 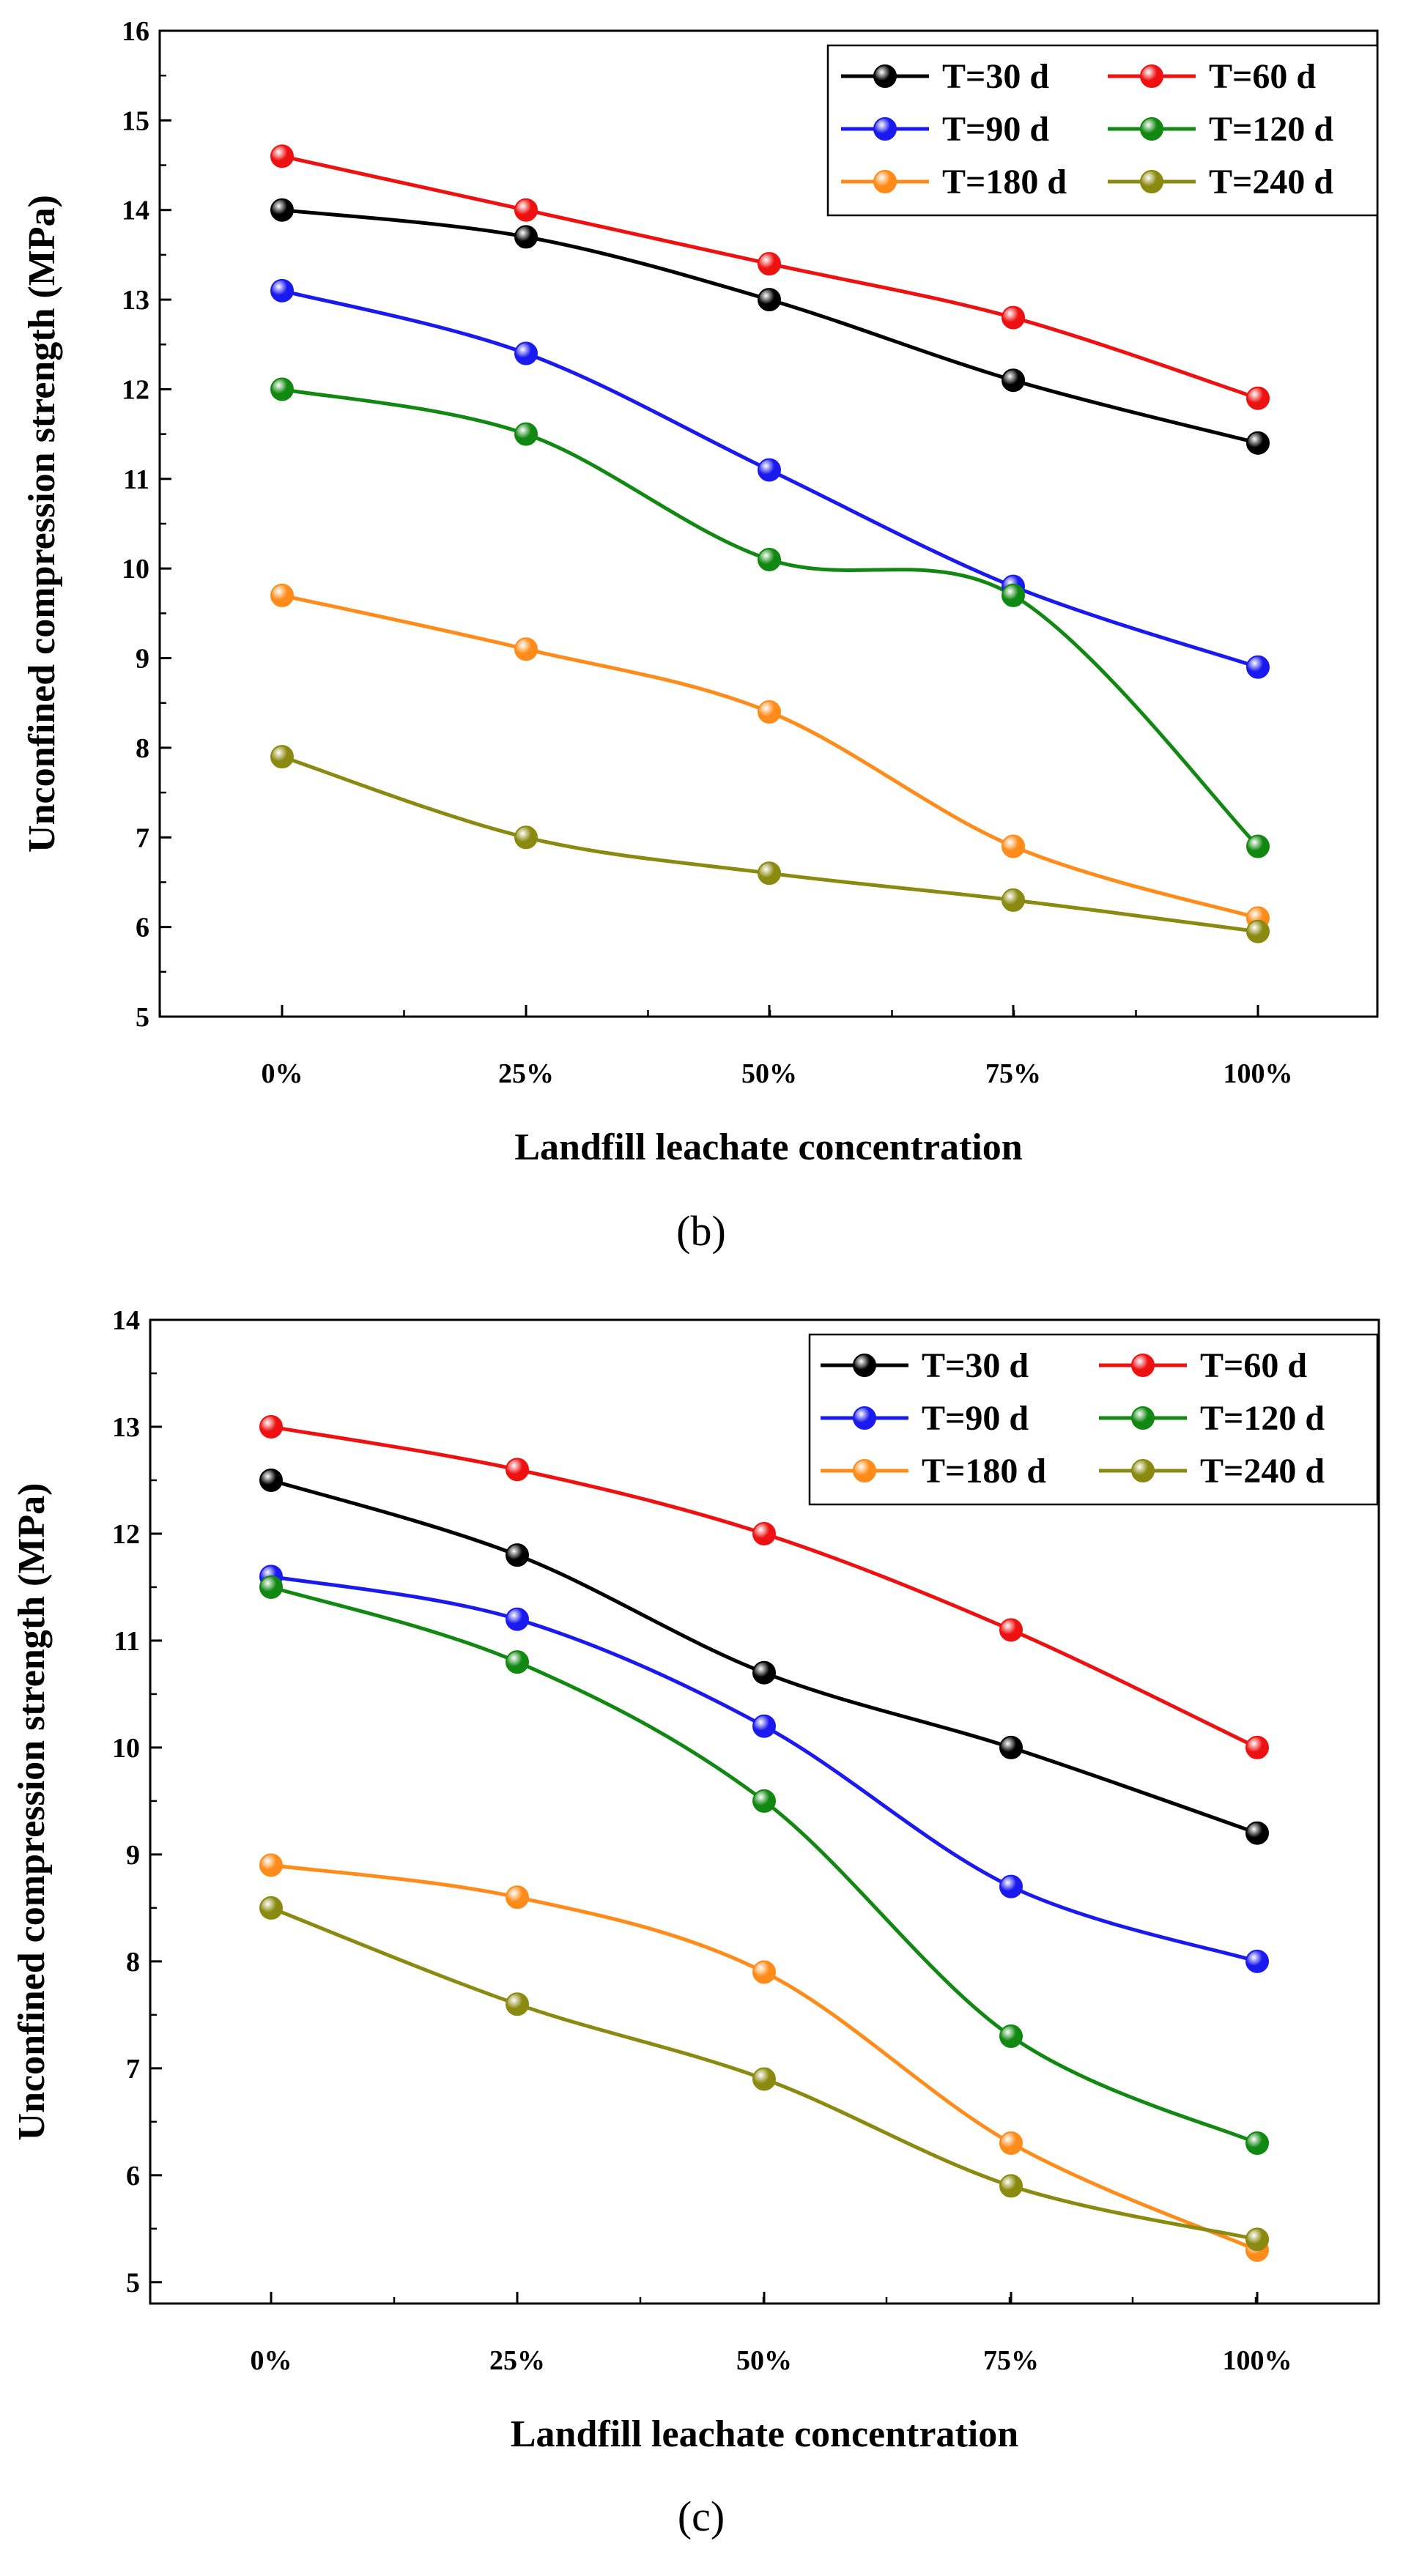 I want to click on y-tick-label: 8, so click(x=142, y=748).